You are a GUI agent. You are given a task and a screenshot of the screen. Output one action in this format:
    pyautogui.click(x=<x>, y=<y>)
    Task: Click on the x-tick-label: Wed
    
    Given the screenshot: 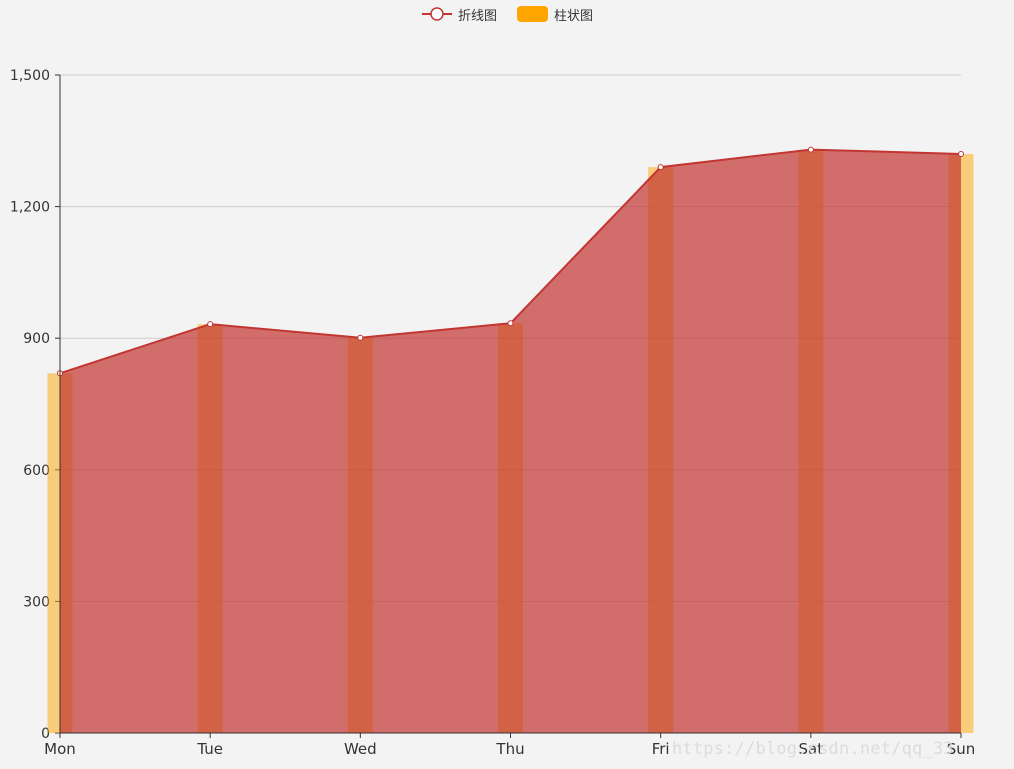 What is the action you would take?
    pyautogui.click(x=360, y=749)
    